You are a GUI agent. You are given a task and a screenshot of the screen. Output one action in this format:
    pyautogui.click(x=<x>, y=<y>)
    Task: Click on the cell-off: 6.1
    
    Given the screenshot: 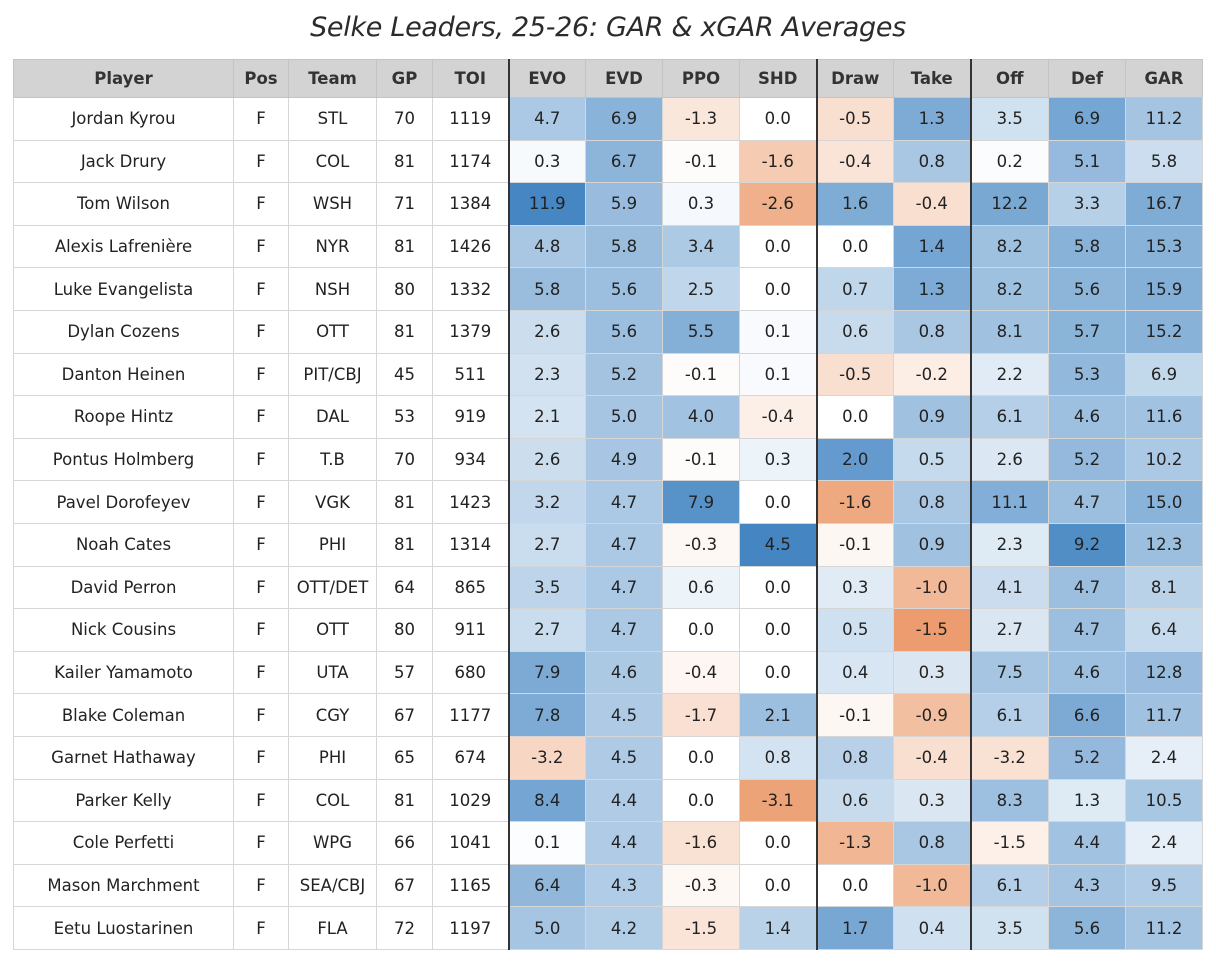 What is the action you would take?
    pyautogui.click(x=1009, y=417)
    